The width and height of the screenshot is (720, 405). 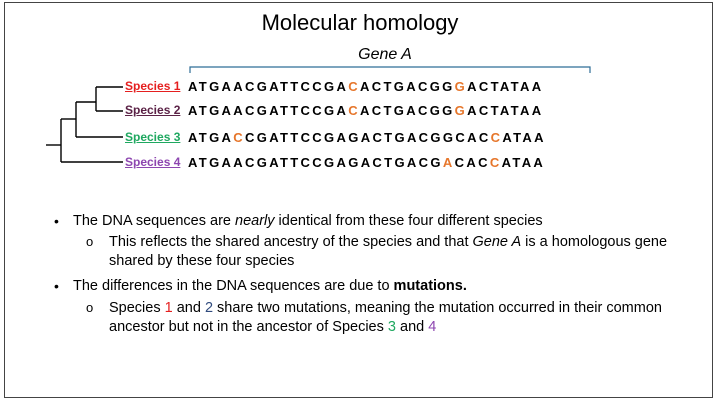 I want to click on species-3-label: Species 3, so click(x=153, y=137).